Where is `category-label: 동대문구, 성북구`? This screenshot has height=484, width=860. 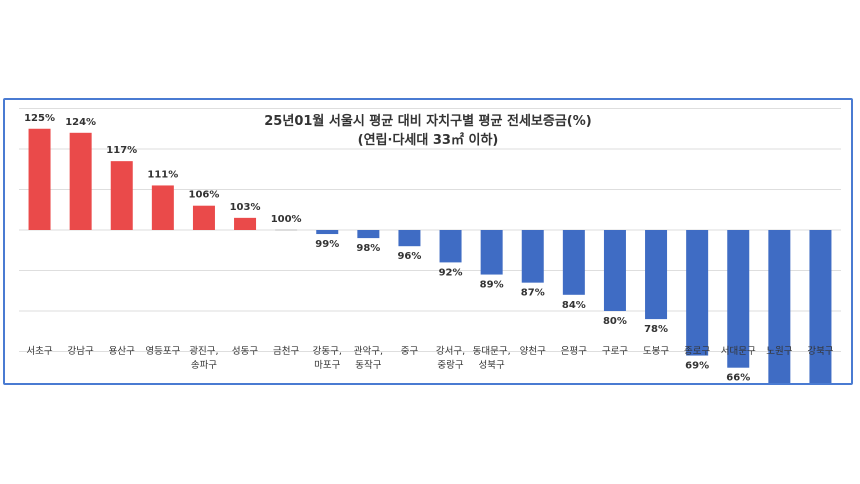 category-label: 동대문구, 성북구 is located at coordinates (492, 358).